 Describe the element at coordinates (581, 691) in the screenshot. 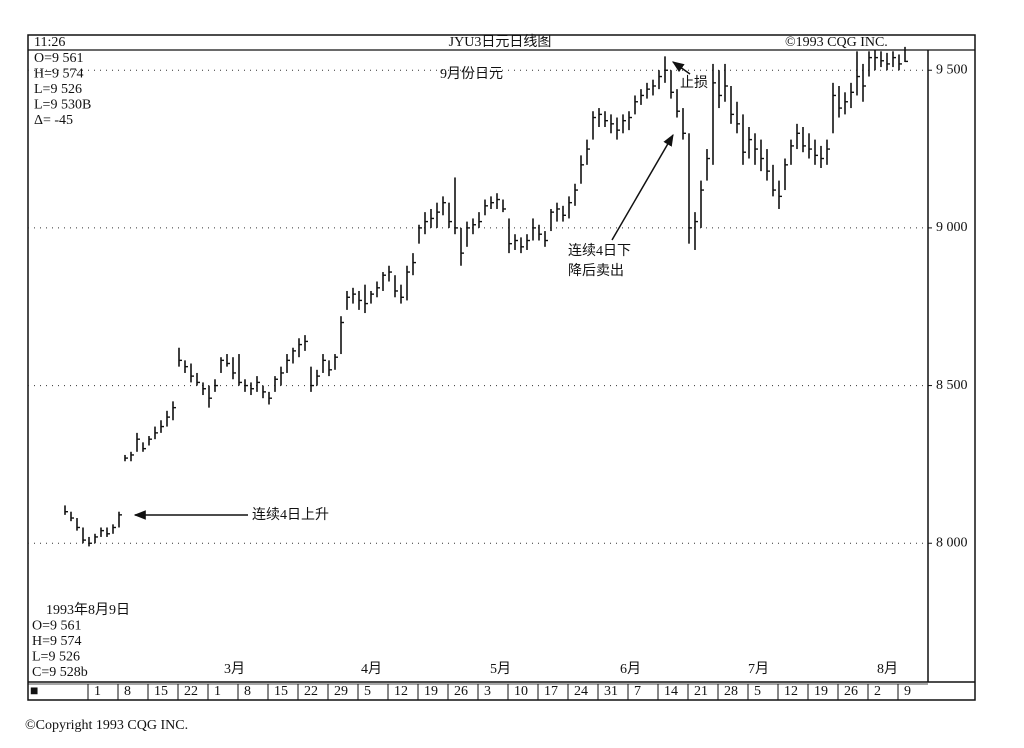

I see `x-tick-label: 24` at that location.